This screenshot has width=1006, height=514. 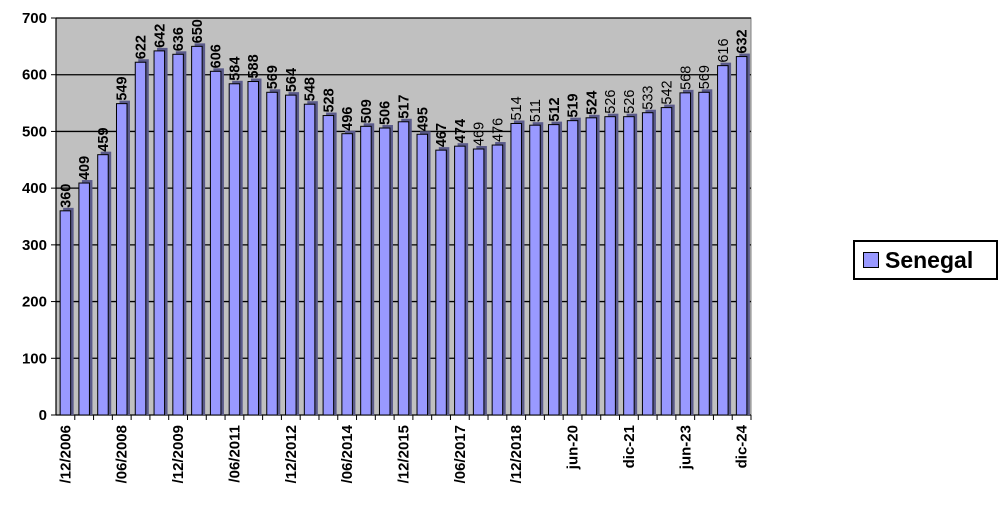 What do you see at coordinates (85, 168) in the screenshot?
I see `data-label: 409` at bounding box center [85, 168].